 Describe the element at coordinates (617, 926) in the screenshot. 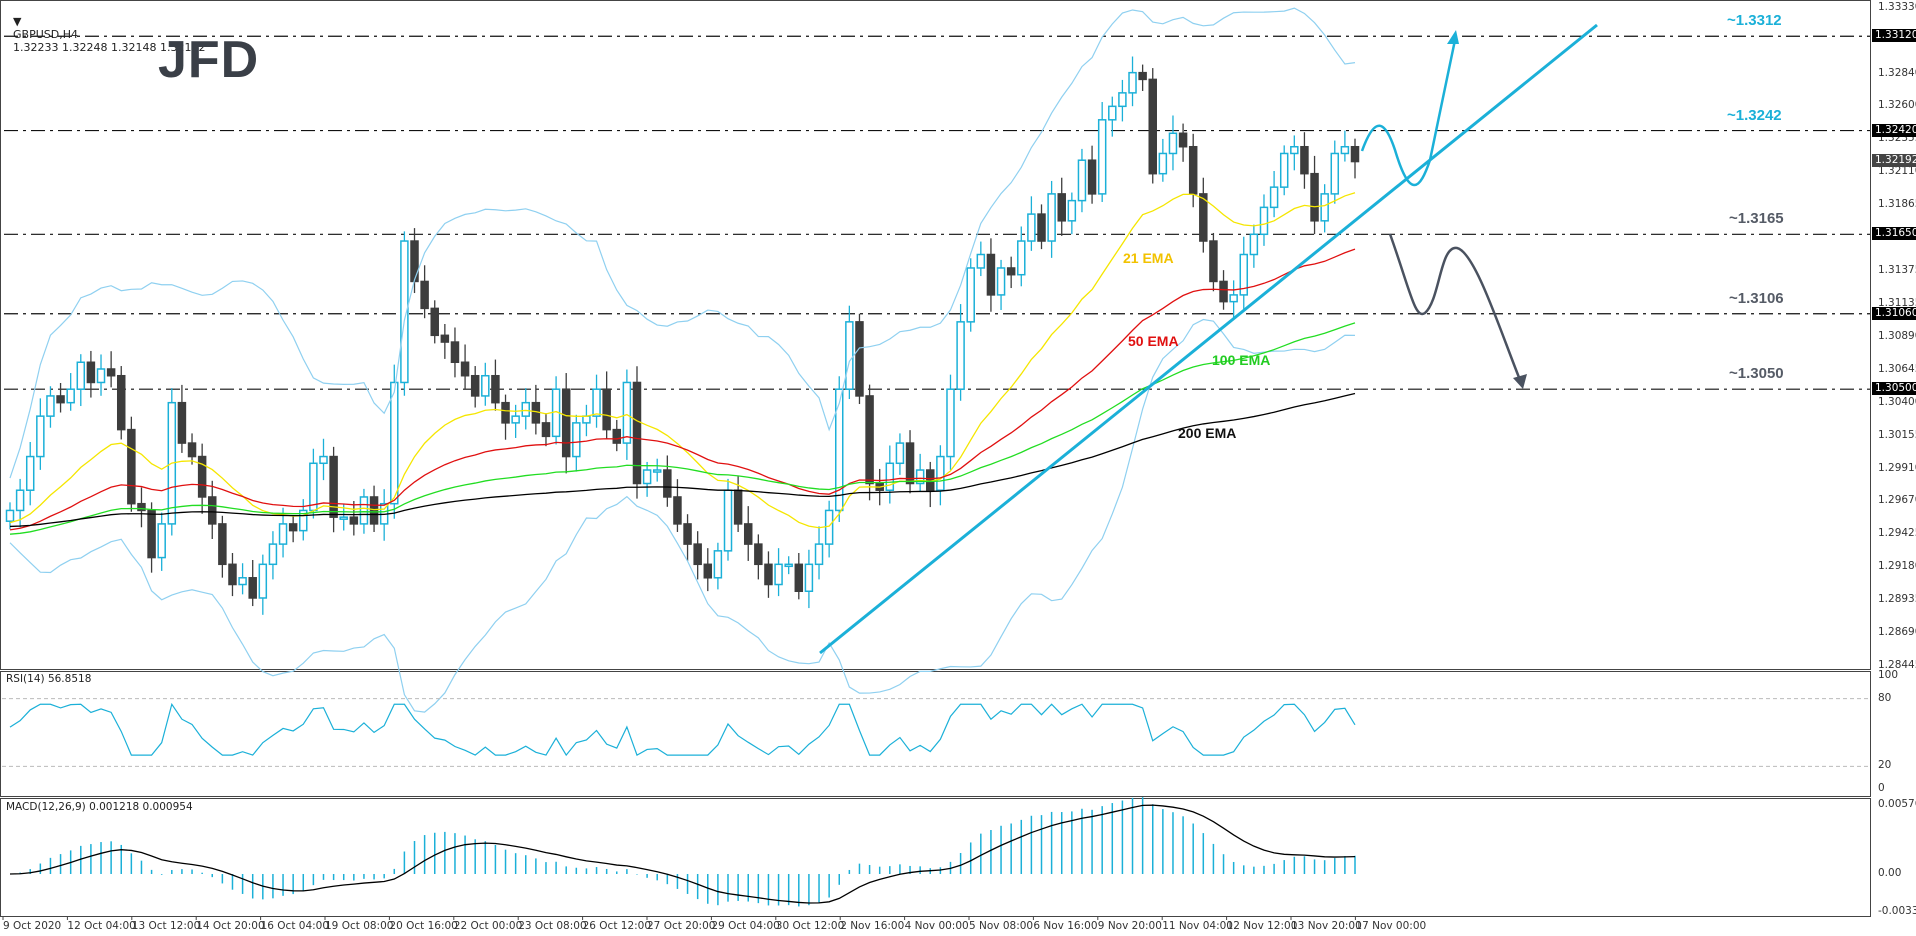

I see `date-tick: 26 Oct 12:00` at that location.